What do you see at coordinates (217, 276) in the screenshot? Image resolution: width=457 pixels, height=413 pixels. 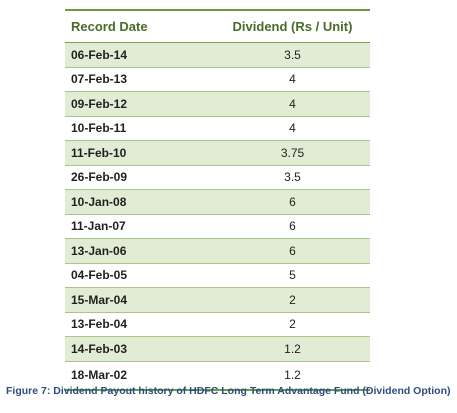 I see `table-row: 04-Feb-05 5` at bounding box center [217, 276].